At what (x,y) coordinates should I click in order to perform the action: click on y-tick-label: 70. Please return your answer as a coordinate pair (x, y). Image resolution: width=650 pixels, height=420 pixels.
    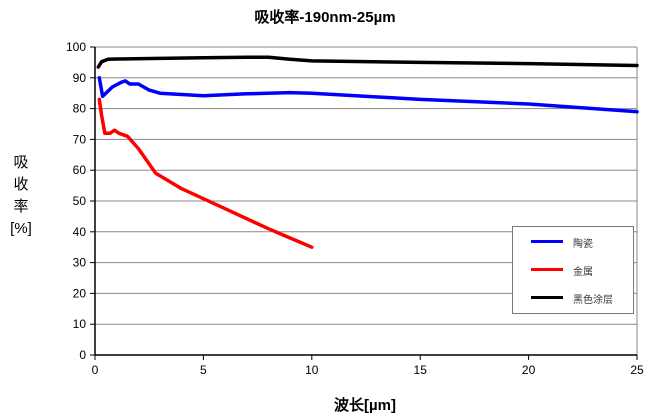
    Looking at the image, I should click on (80, 139).